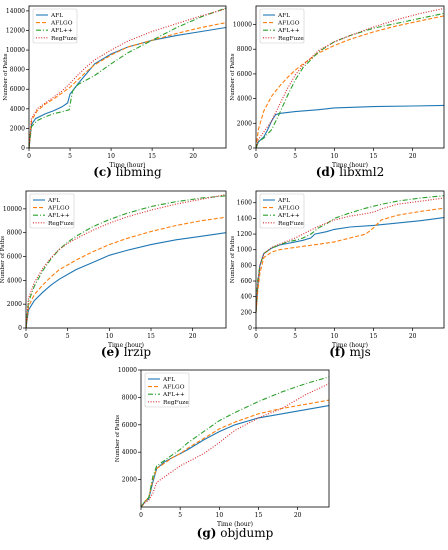 Image resolution: width=448 pixels, height=550 pixels. I want to click on caption-text: objdump, so click(244, 533).